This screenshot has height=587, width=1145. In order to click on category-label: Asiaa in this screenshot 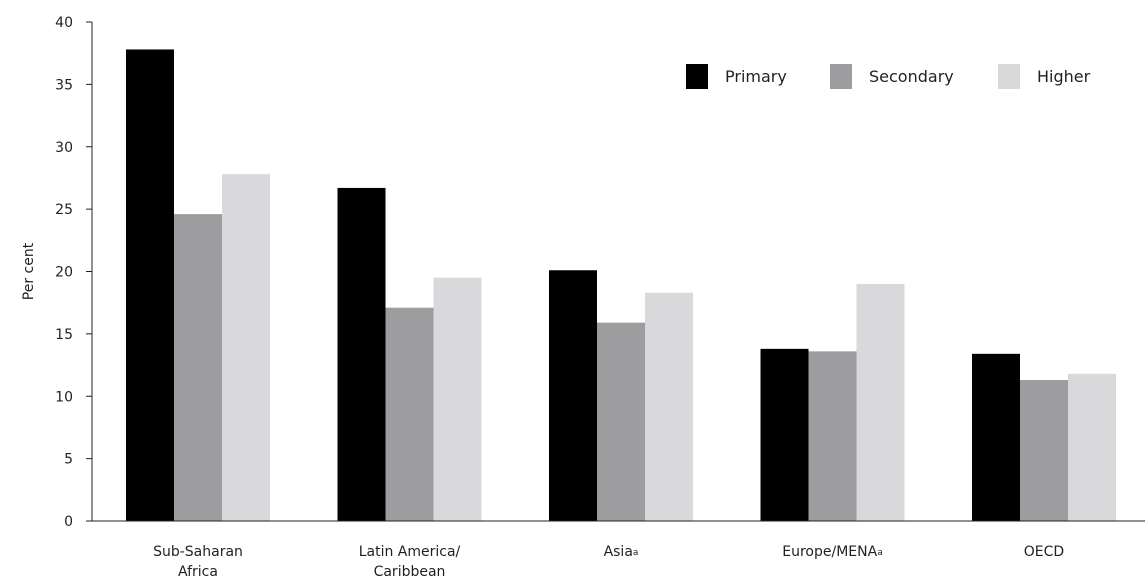, I will do `click(621, 552)`.